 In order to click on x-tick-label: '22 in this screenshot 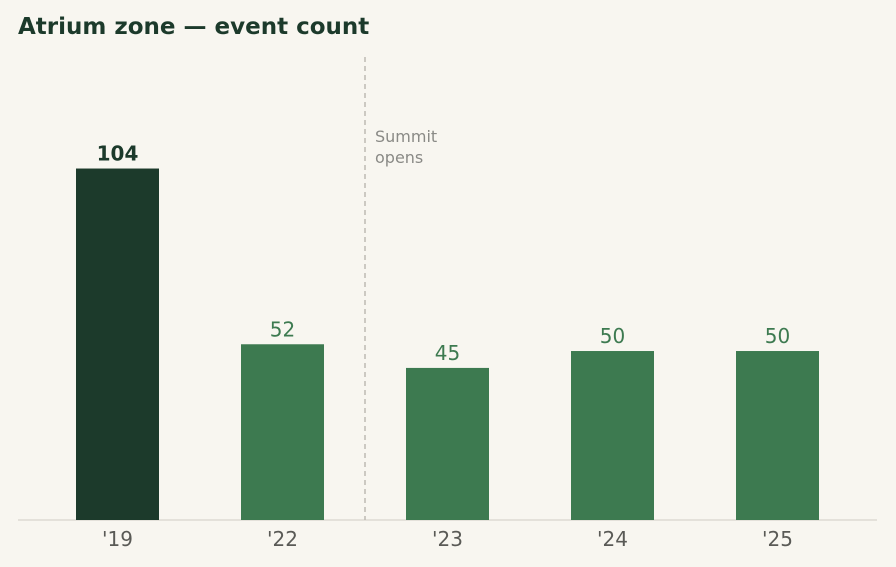, I will do `click(282, 539)`.